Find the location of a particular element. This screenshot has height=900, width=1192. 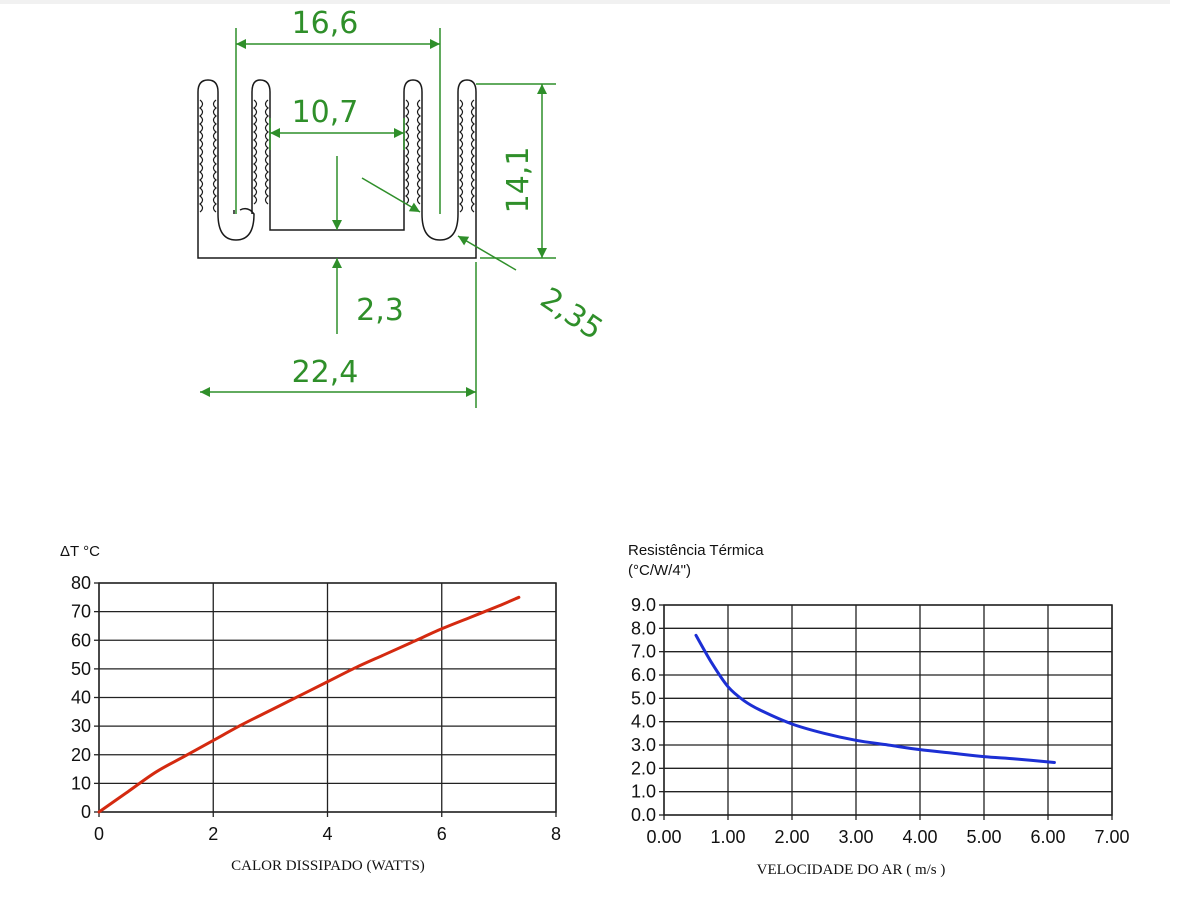

chart2-y-axis-title-line1: Resistência Térmica is located at coordinates (696, 550).